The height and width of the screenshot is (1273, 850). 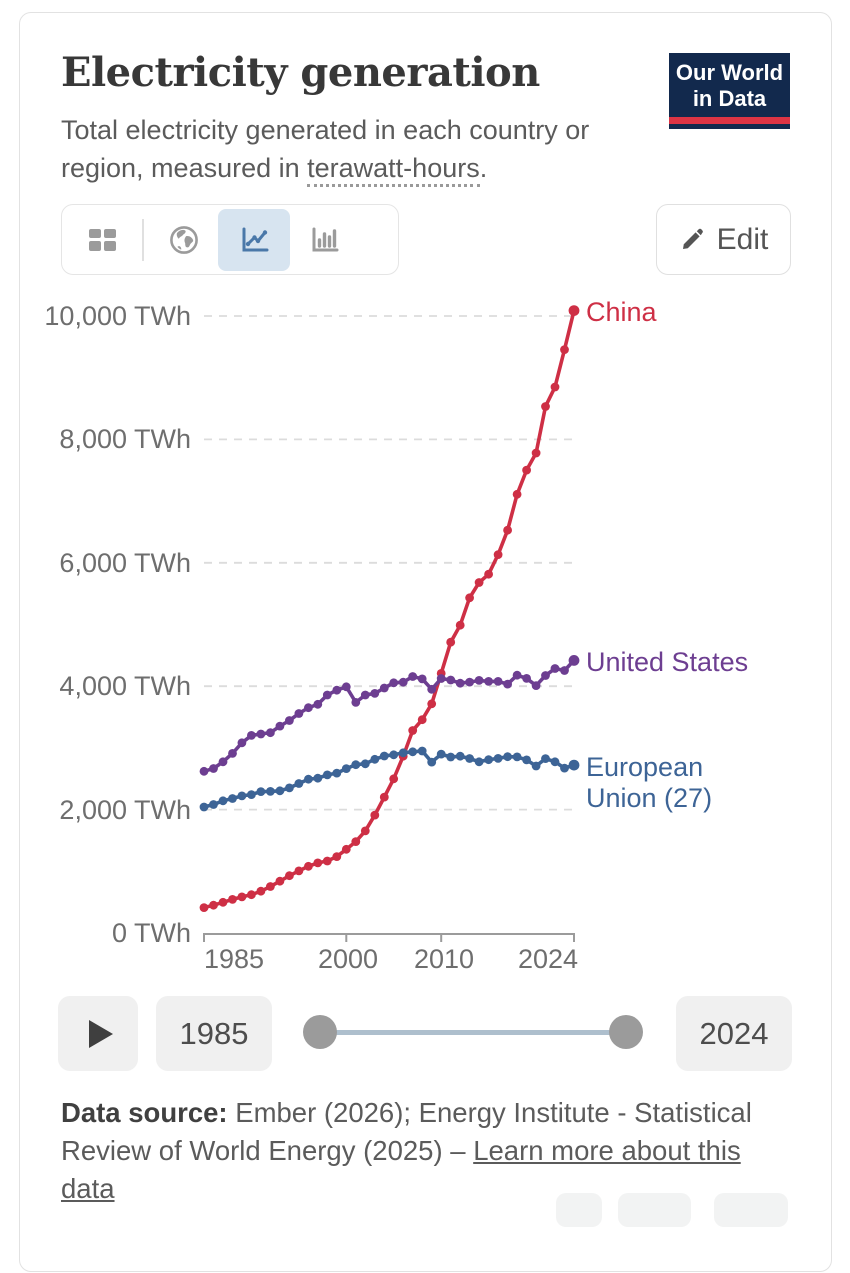 I want to click on view-toggle, so click(x=230, y=239).